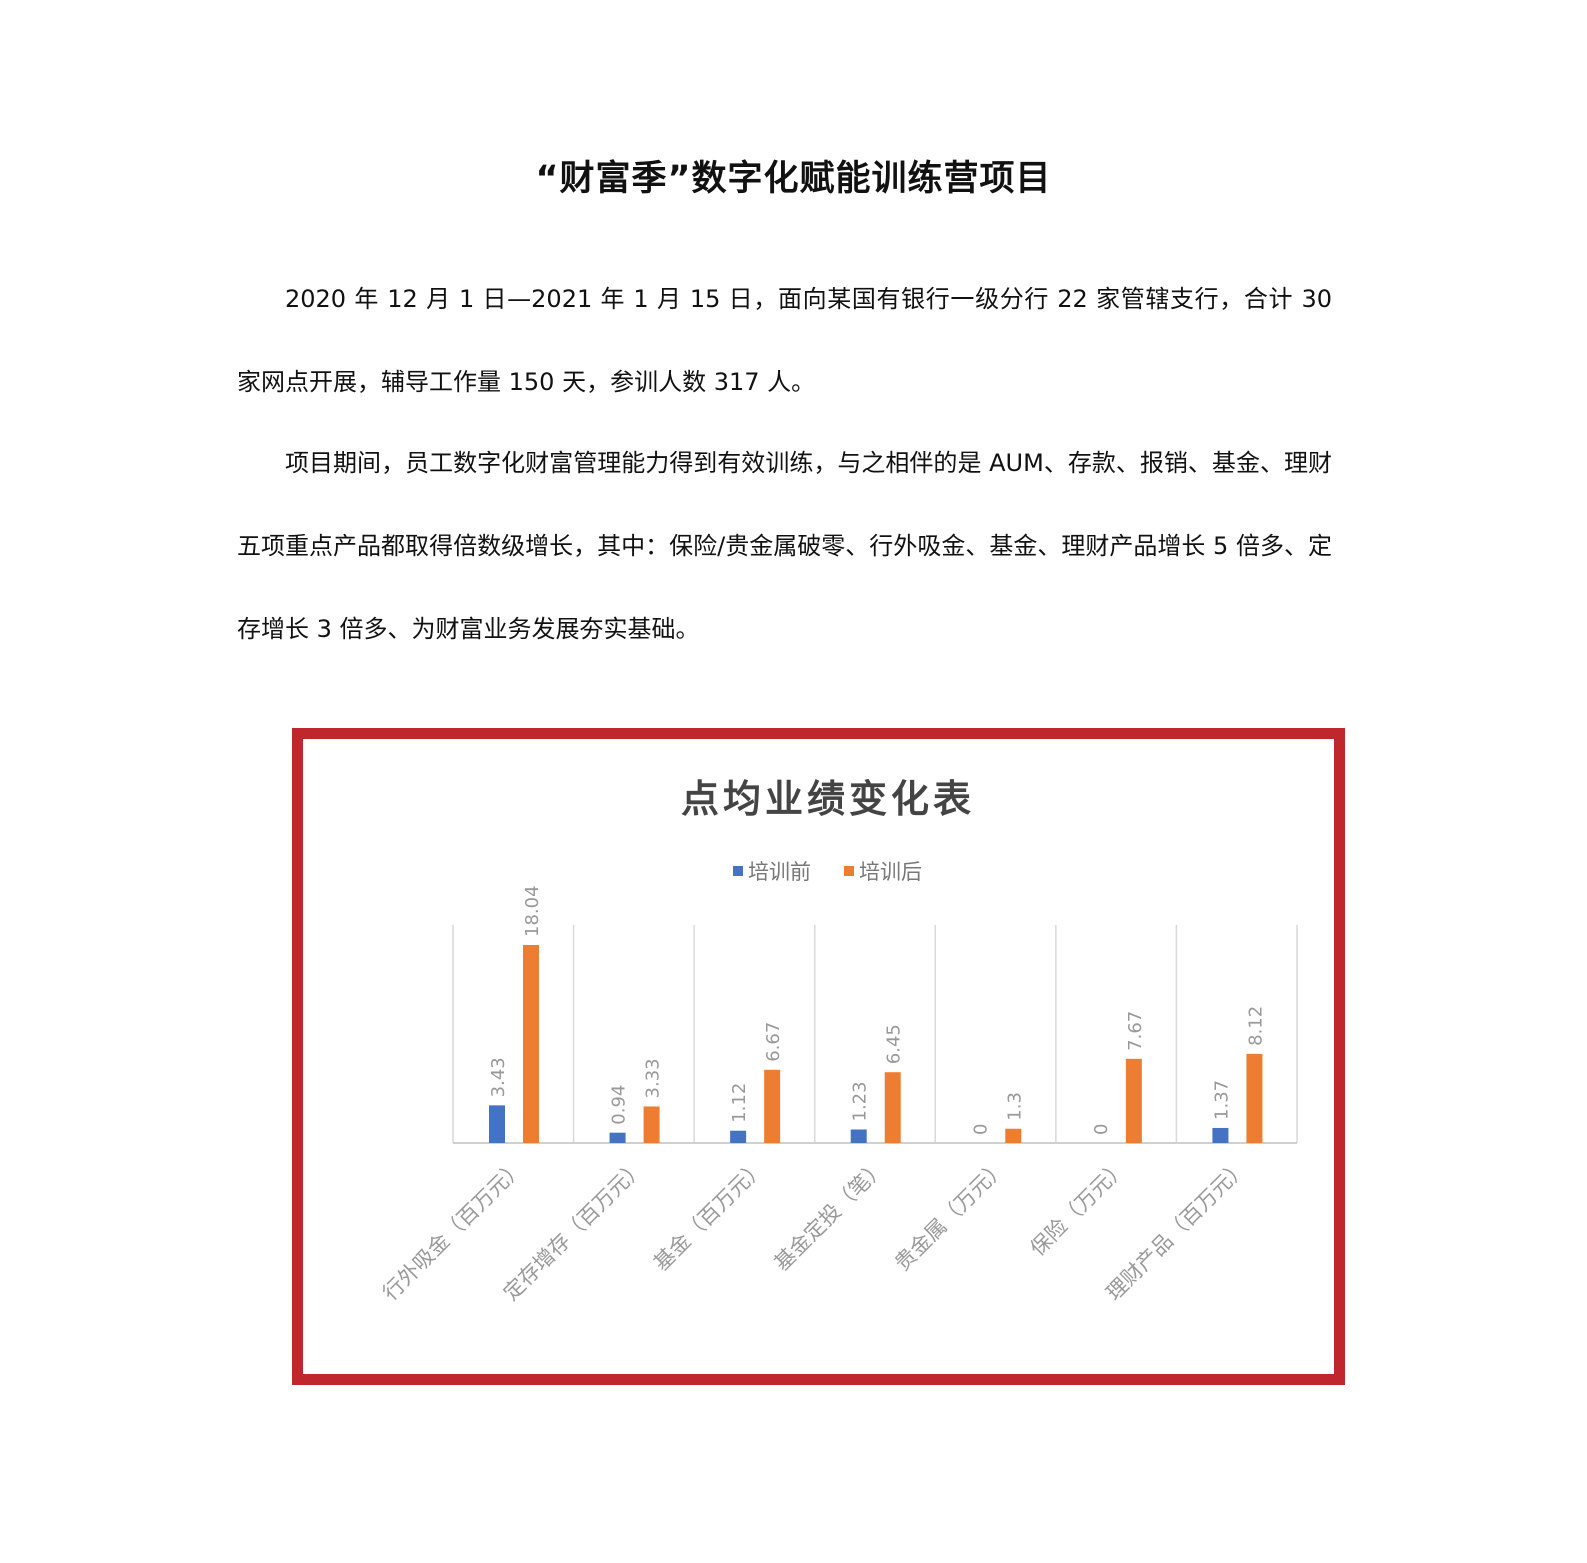 This screenshot has height=1563, width=1587. Describe the element at coordinates (830, 1215) in the screenshot. I see `category-label: 基金定投（笔）` at that location.